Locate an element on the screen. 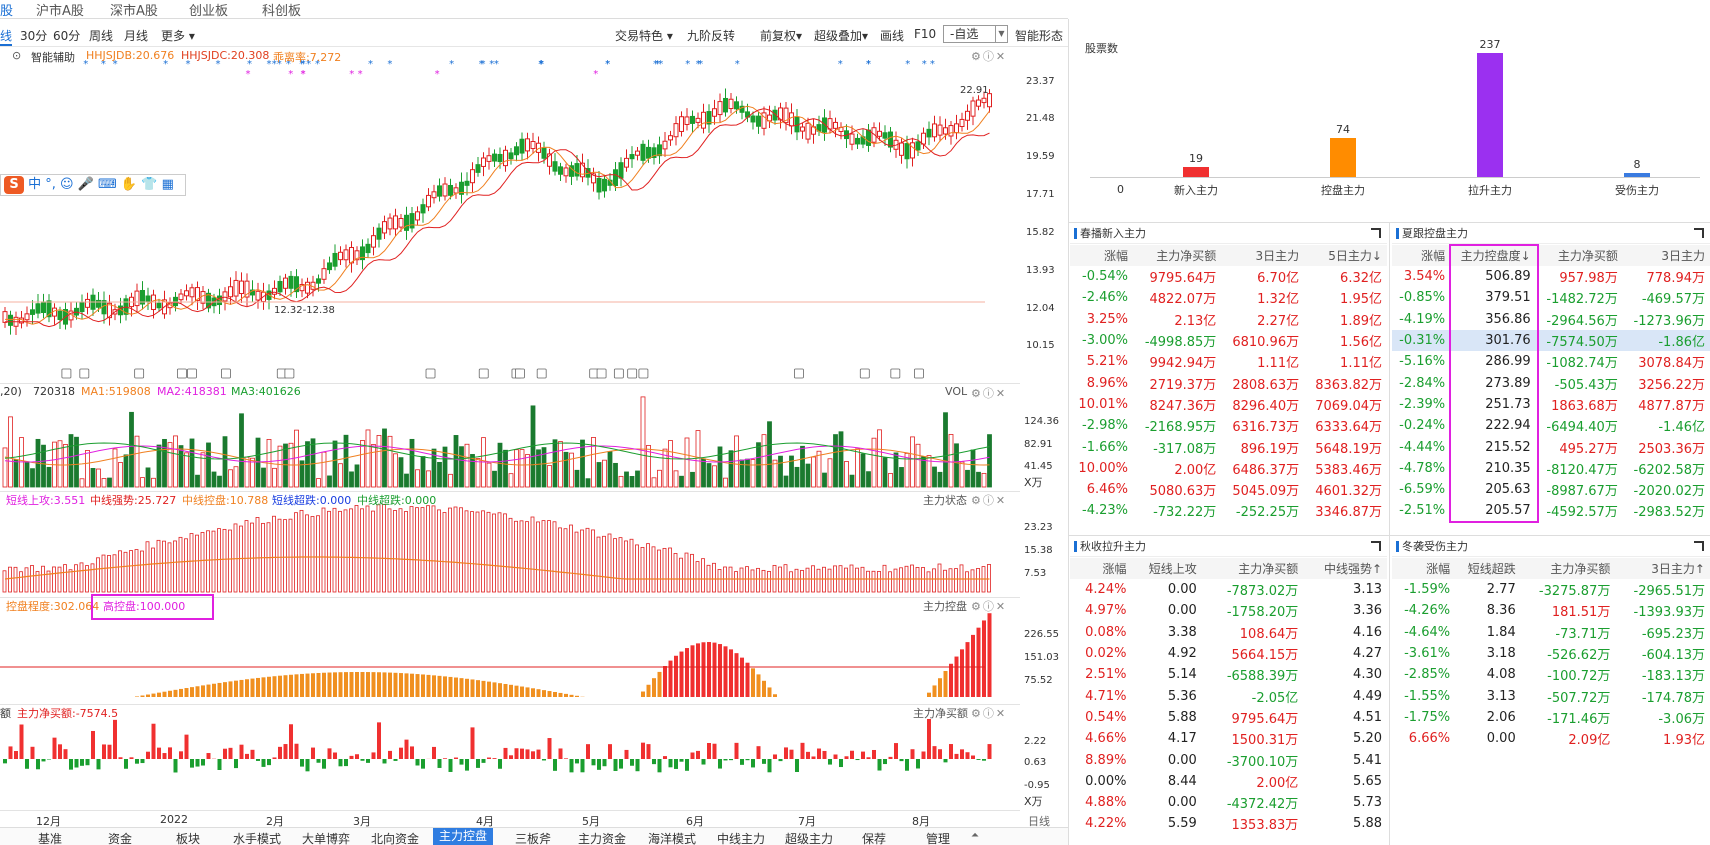 The height and width of the screenshot is (845, 1710). table-row: 4.88% 0.00 -4372.42万 5.73 is located at coordinates (1228, 802).